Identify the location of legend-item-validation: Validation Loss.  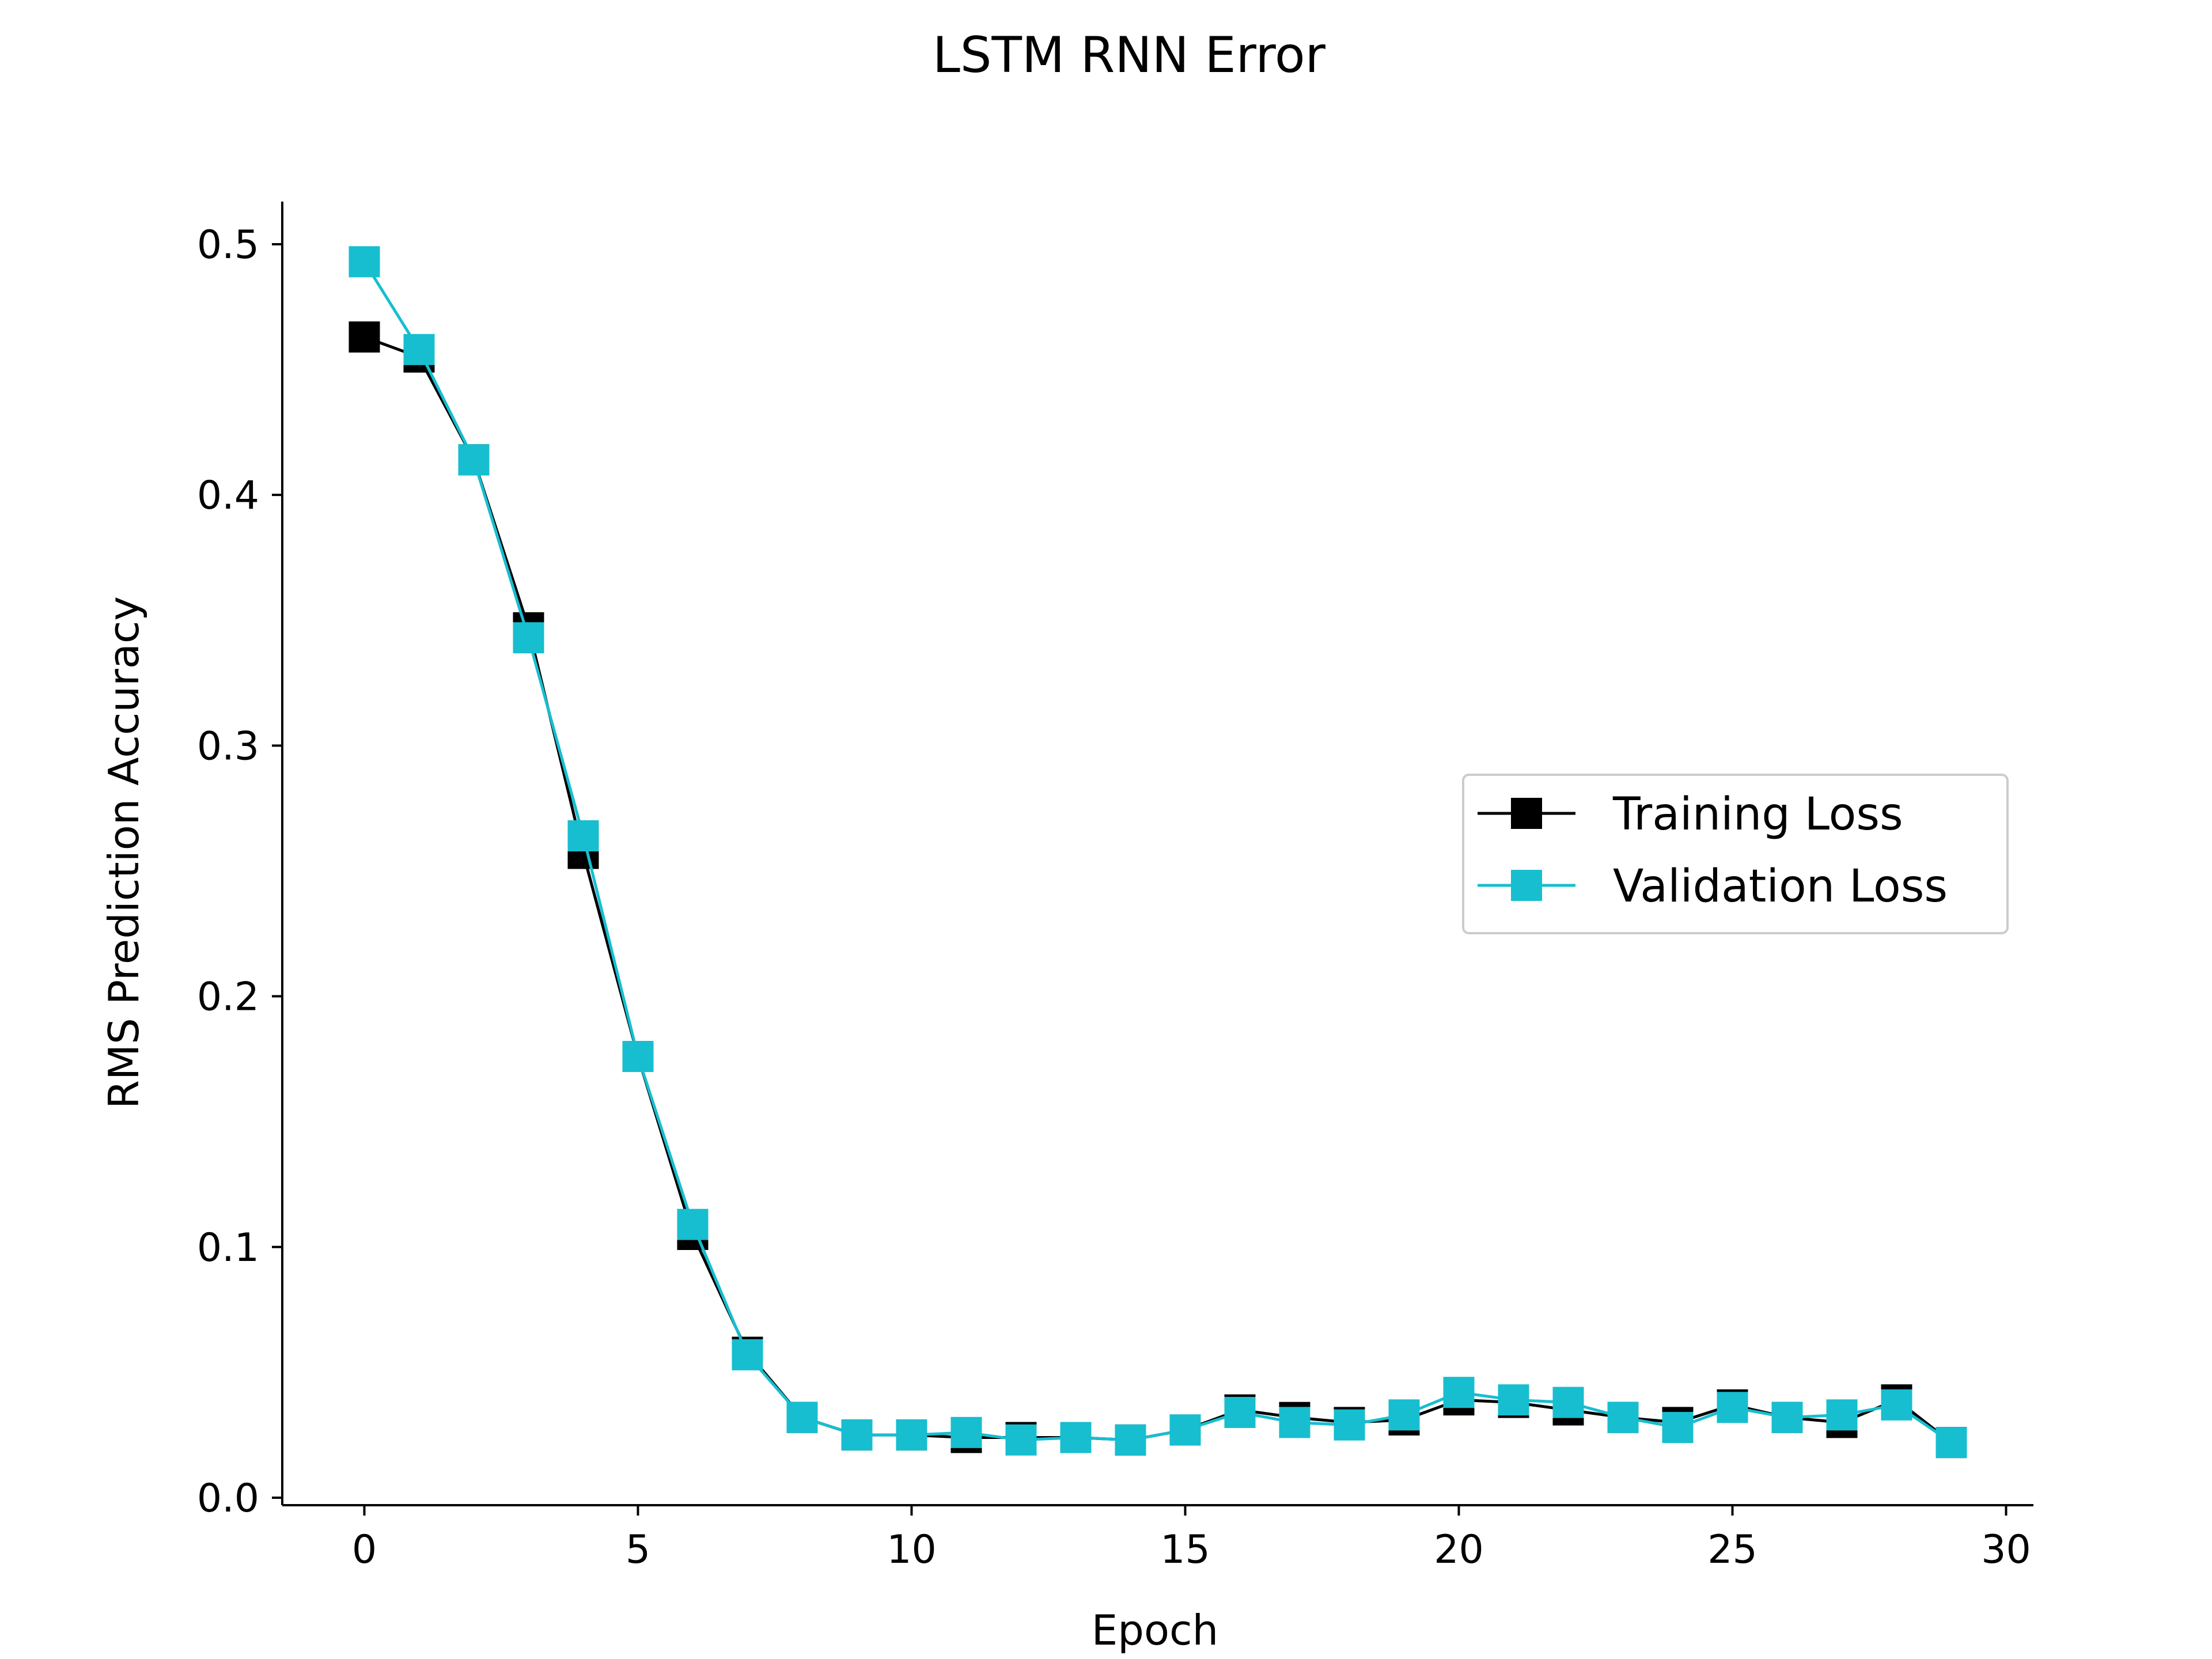
(1713, 886).